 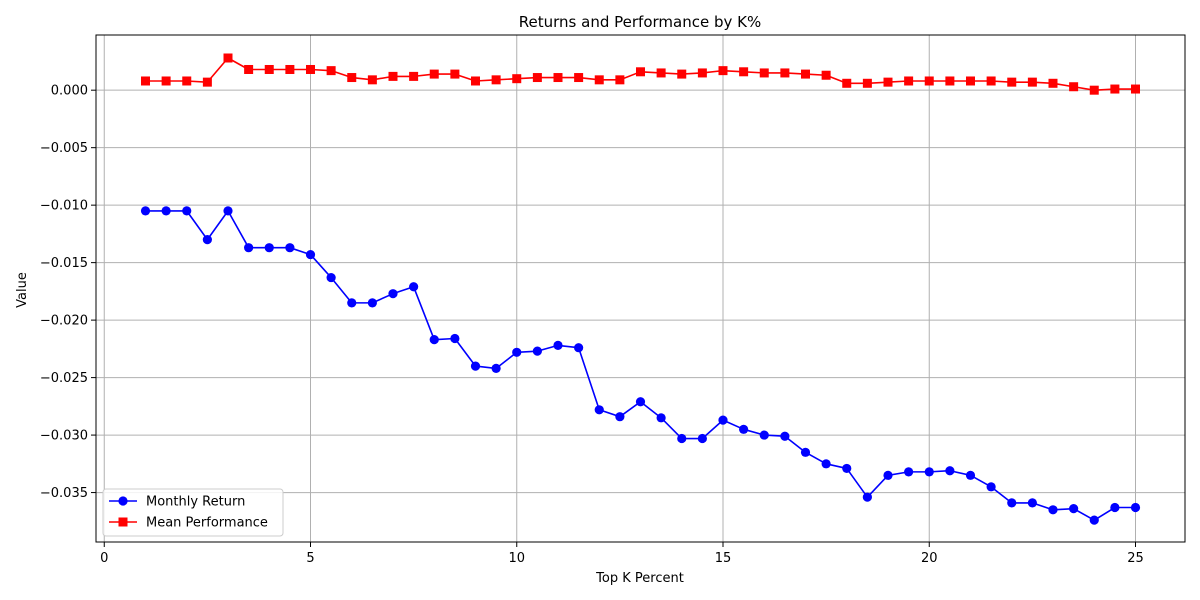 I want to click on x-tick-label: 15, so click(x=723, y=558).